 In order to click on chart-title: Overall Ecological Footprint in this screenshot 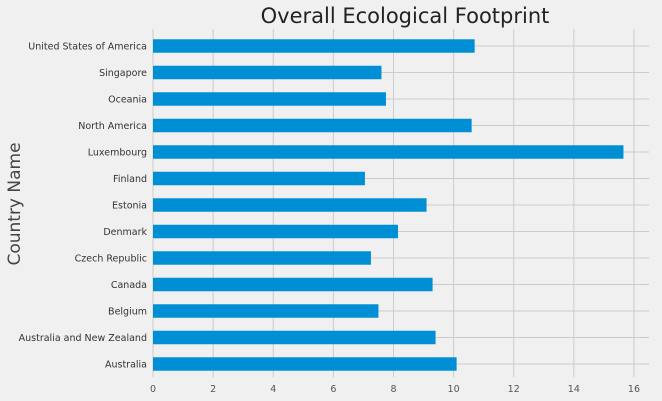, I will do `click(405, 16)`.